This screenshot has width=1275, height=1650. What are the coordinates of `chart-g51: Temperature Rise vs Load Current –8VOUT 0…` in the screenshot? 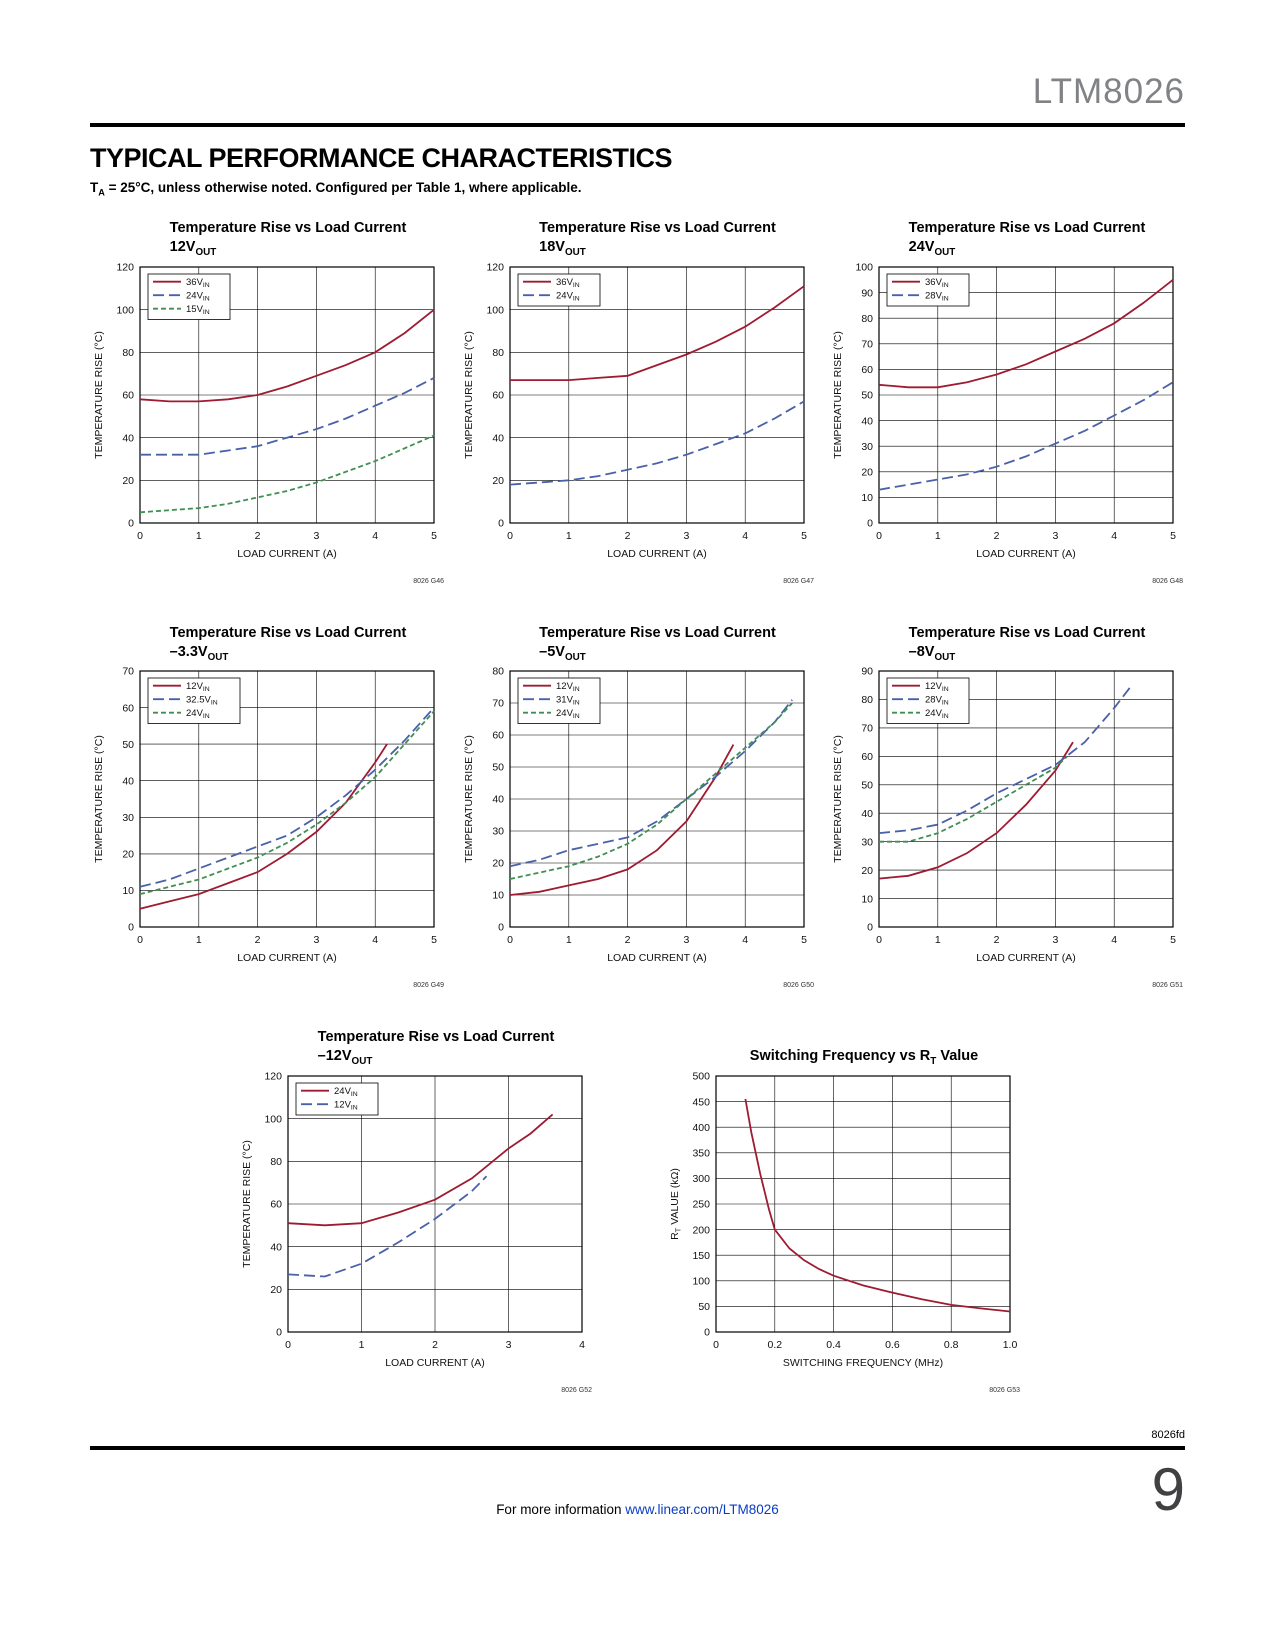 It's located at (1007, 811).